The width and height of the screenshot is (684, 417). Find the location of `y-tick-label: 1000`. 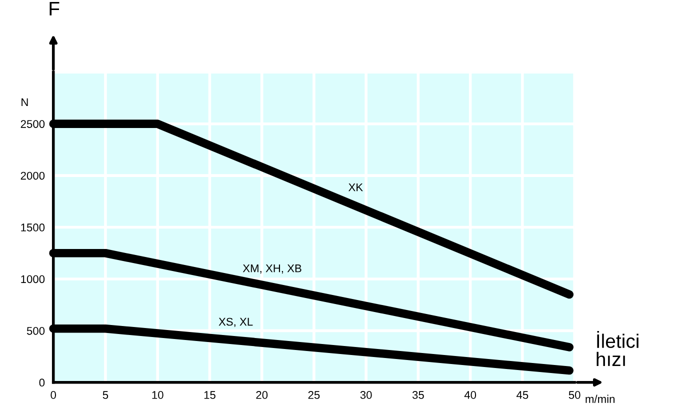

y-tick-label: 1000 is located at coordinates (33, 279).